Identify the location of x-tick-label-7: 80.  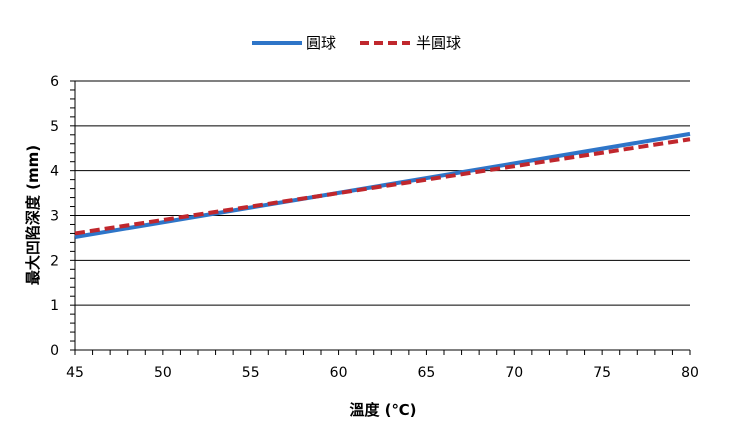
(690, 373).